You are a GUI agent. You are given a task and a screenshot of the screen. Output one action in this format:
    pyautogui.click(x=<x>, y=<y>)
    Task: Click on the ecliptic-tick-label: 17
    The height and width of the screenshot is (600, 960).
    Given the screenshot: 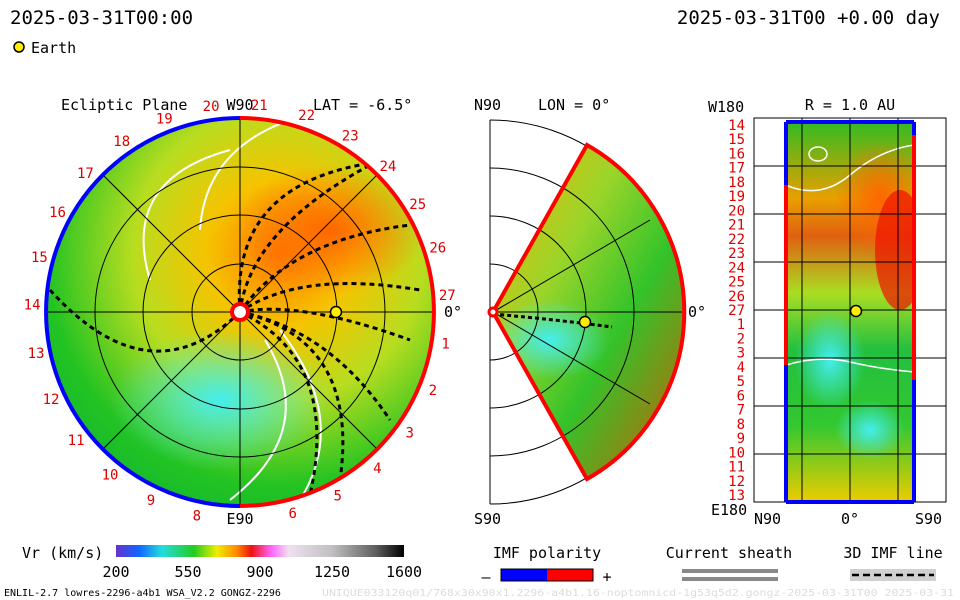 What is the action you would take?
    pyautogui.click(x=85, y=174)
    